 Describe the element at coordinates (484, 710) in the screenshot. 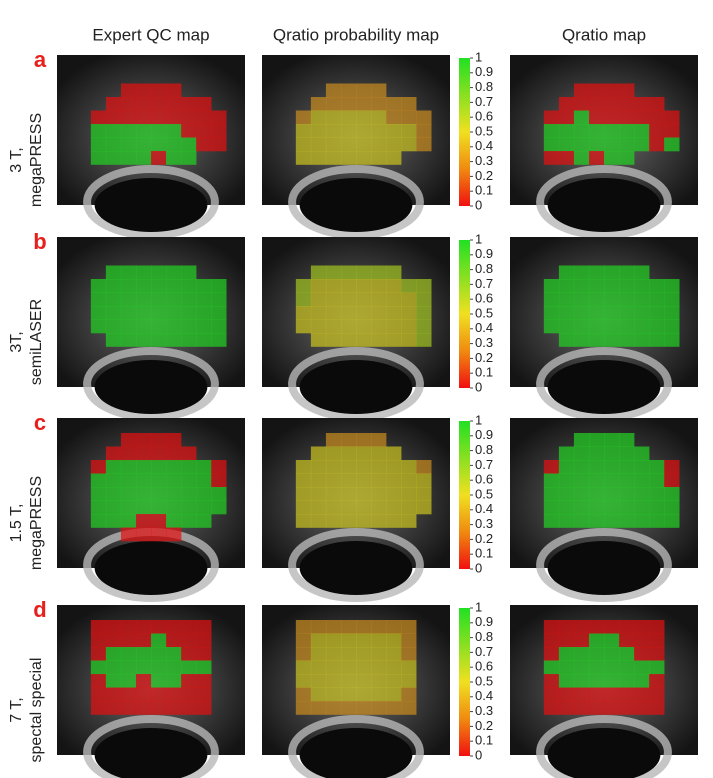

I see `colorbar-tick-label: 0.3` at that location.